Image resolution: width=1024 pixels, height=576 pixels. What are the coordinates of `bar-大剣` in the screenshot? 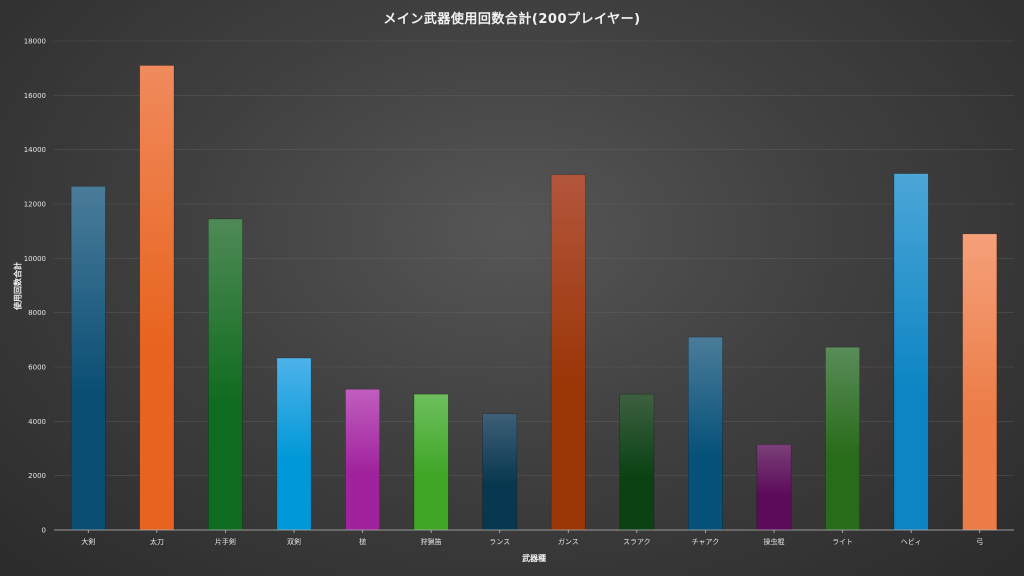 It's located at (88, 358).